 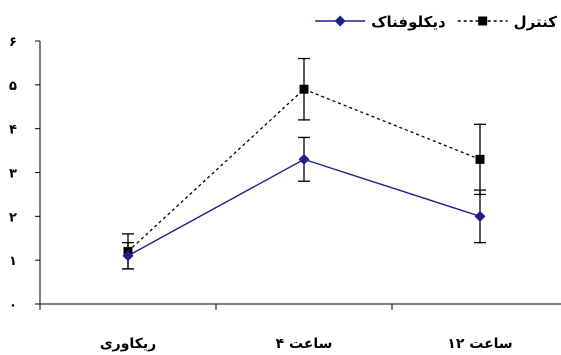 I want to click on legend-label: دیکلوفناک, so click(x=408, y=22).